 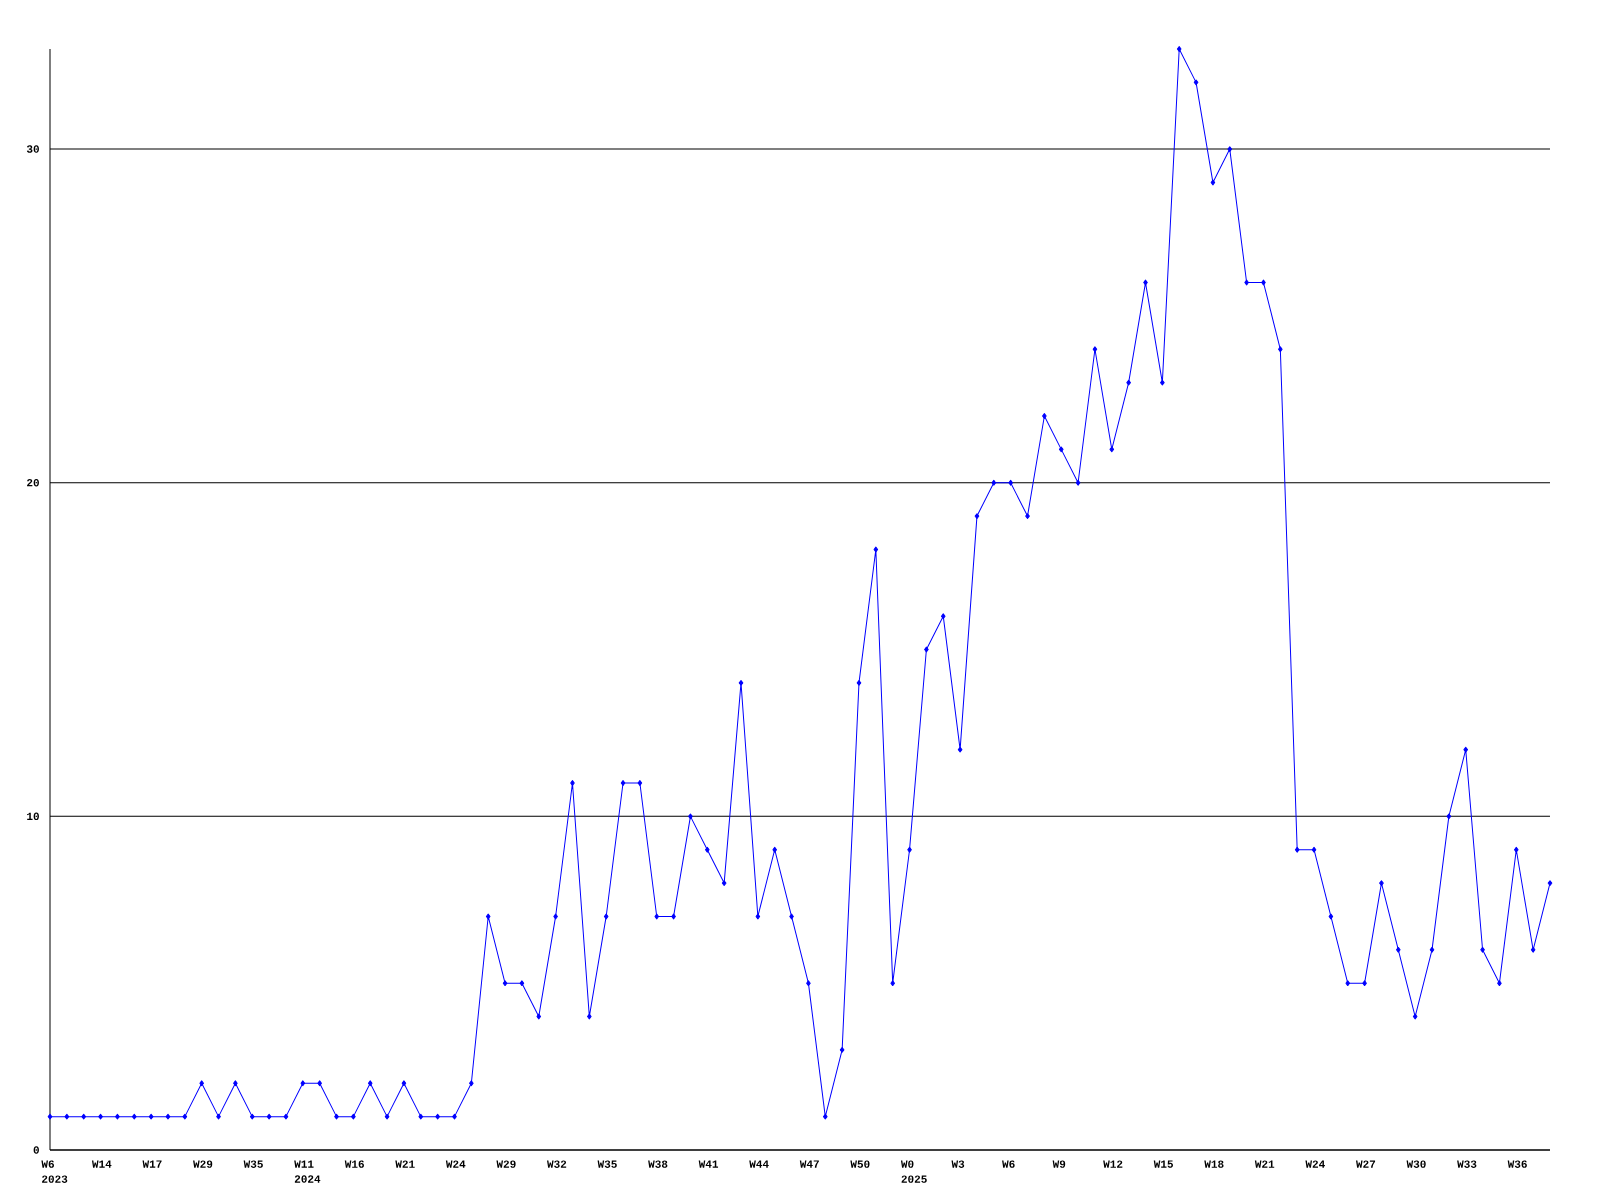 What do you see at coordinates (36, 1150) in the screenshot?
I see `y-tick-label: 0` at bounding box center [36, 1150].